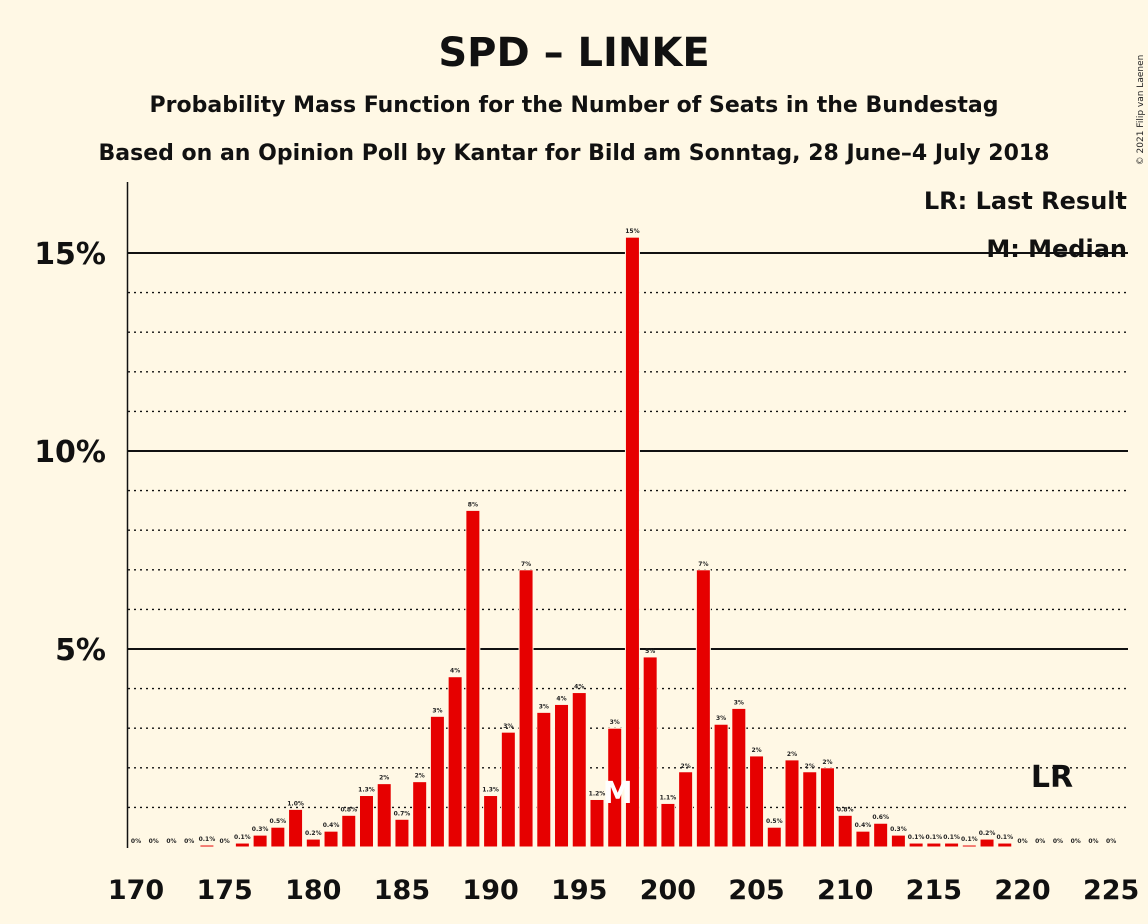 The width and height of the screenshot is (1148, 924). I want to click on x-tick-label: 185, so click(402, 890).